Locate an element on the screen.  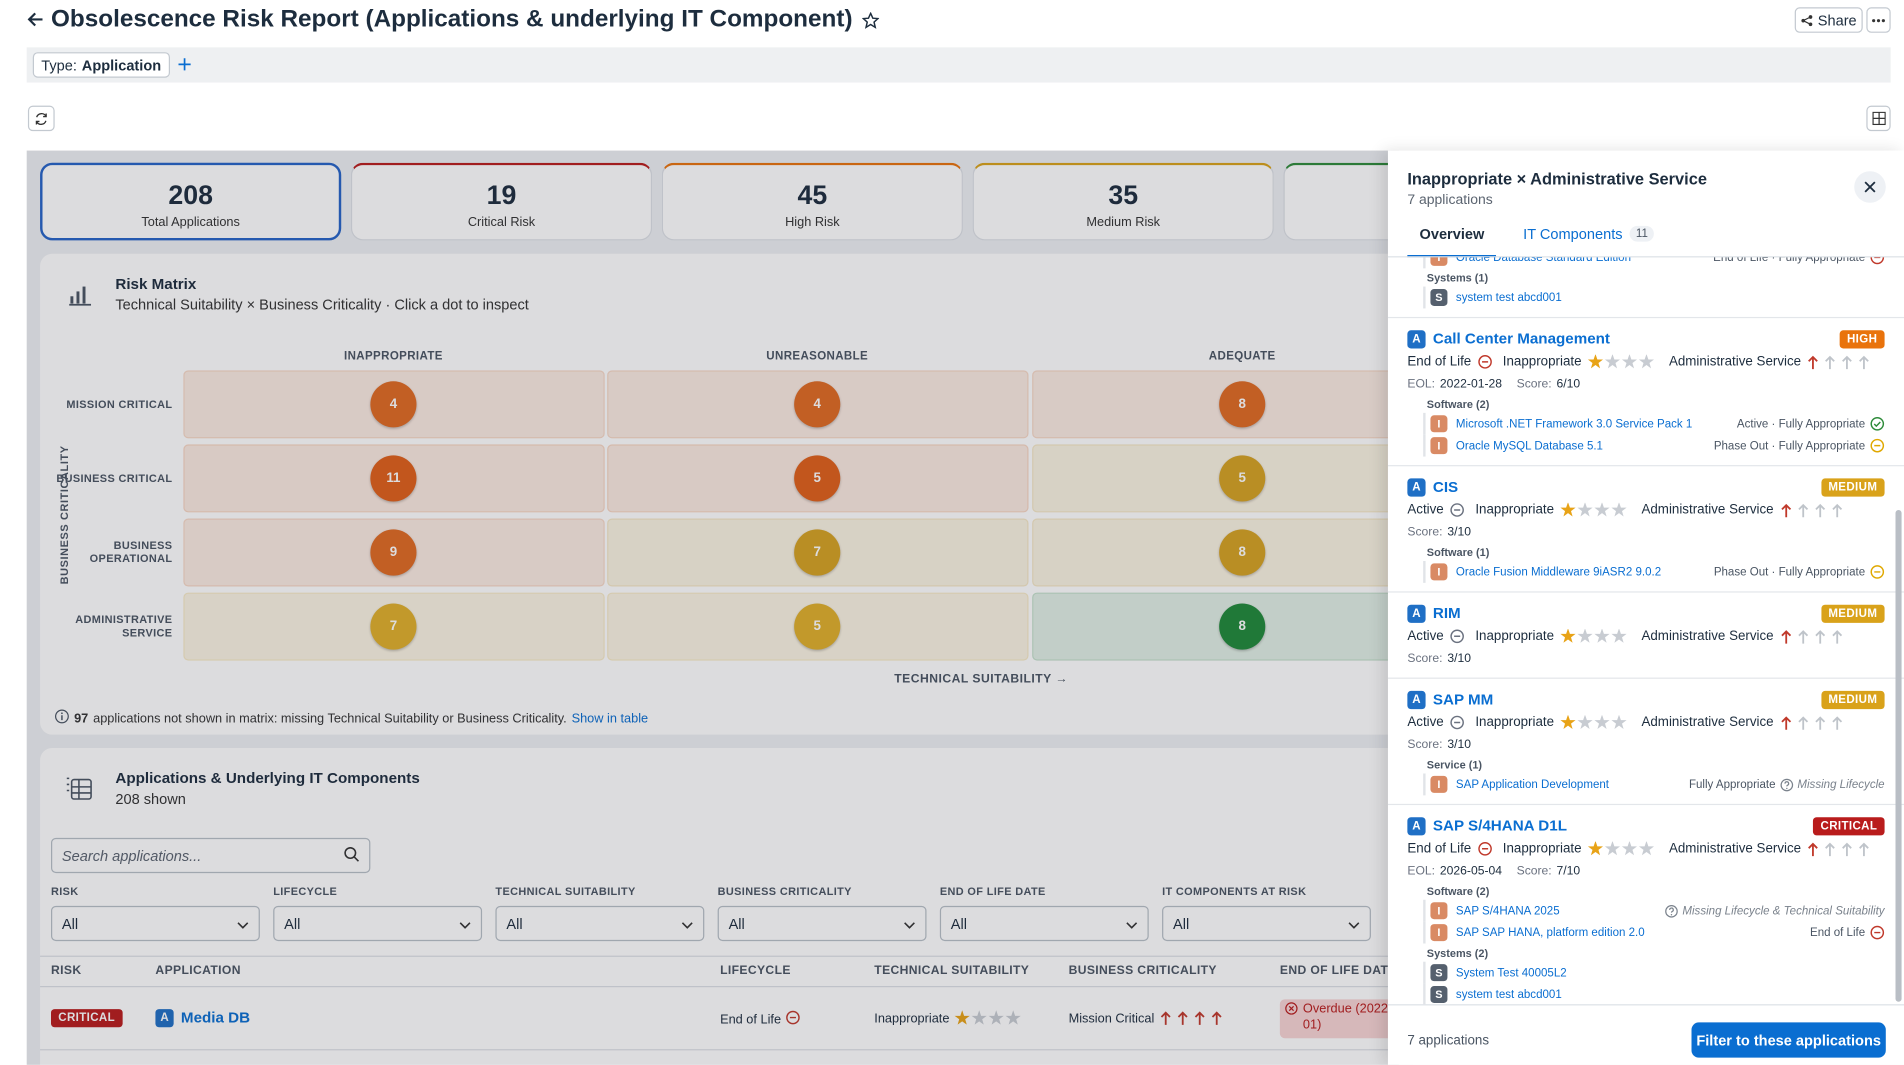
share-button: Share is located at coordinates (1828, 20).